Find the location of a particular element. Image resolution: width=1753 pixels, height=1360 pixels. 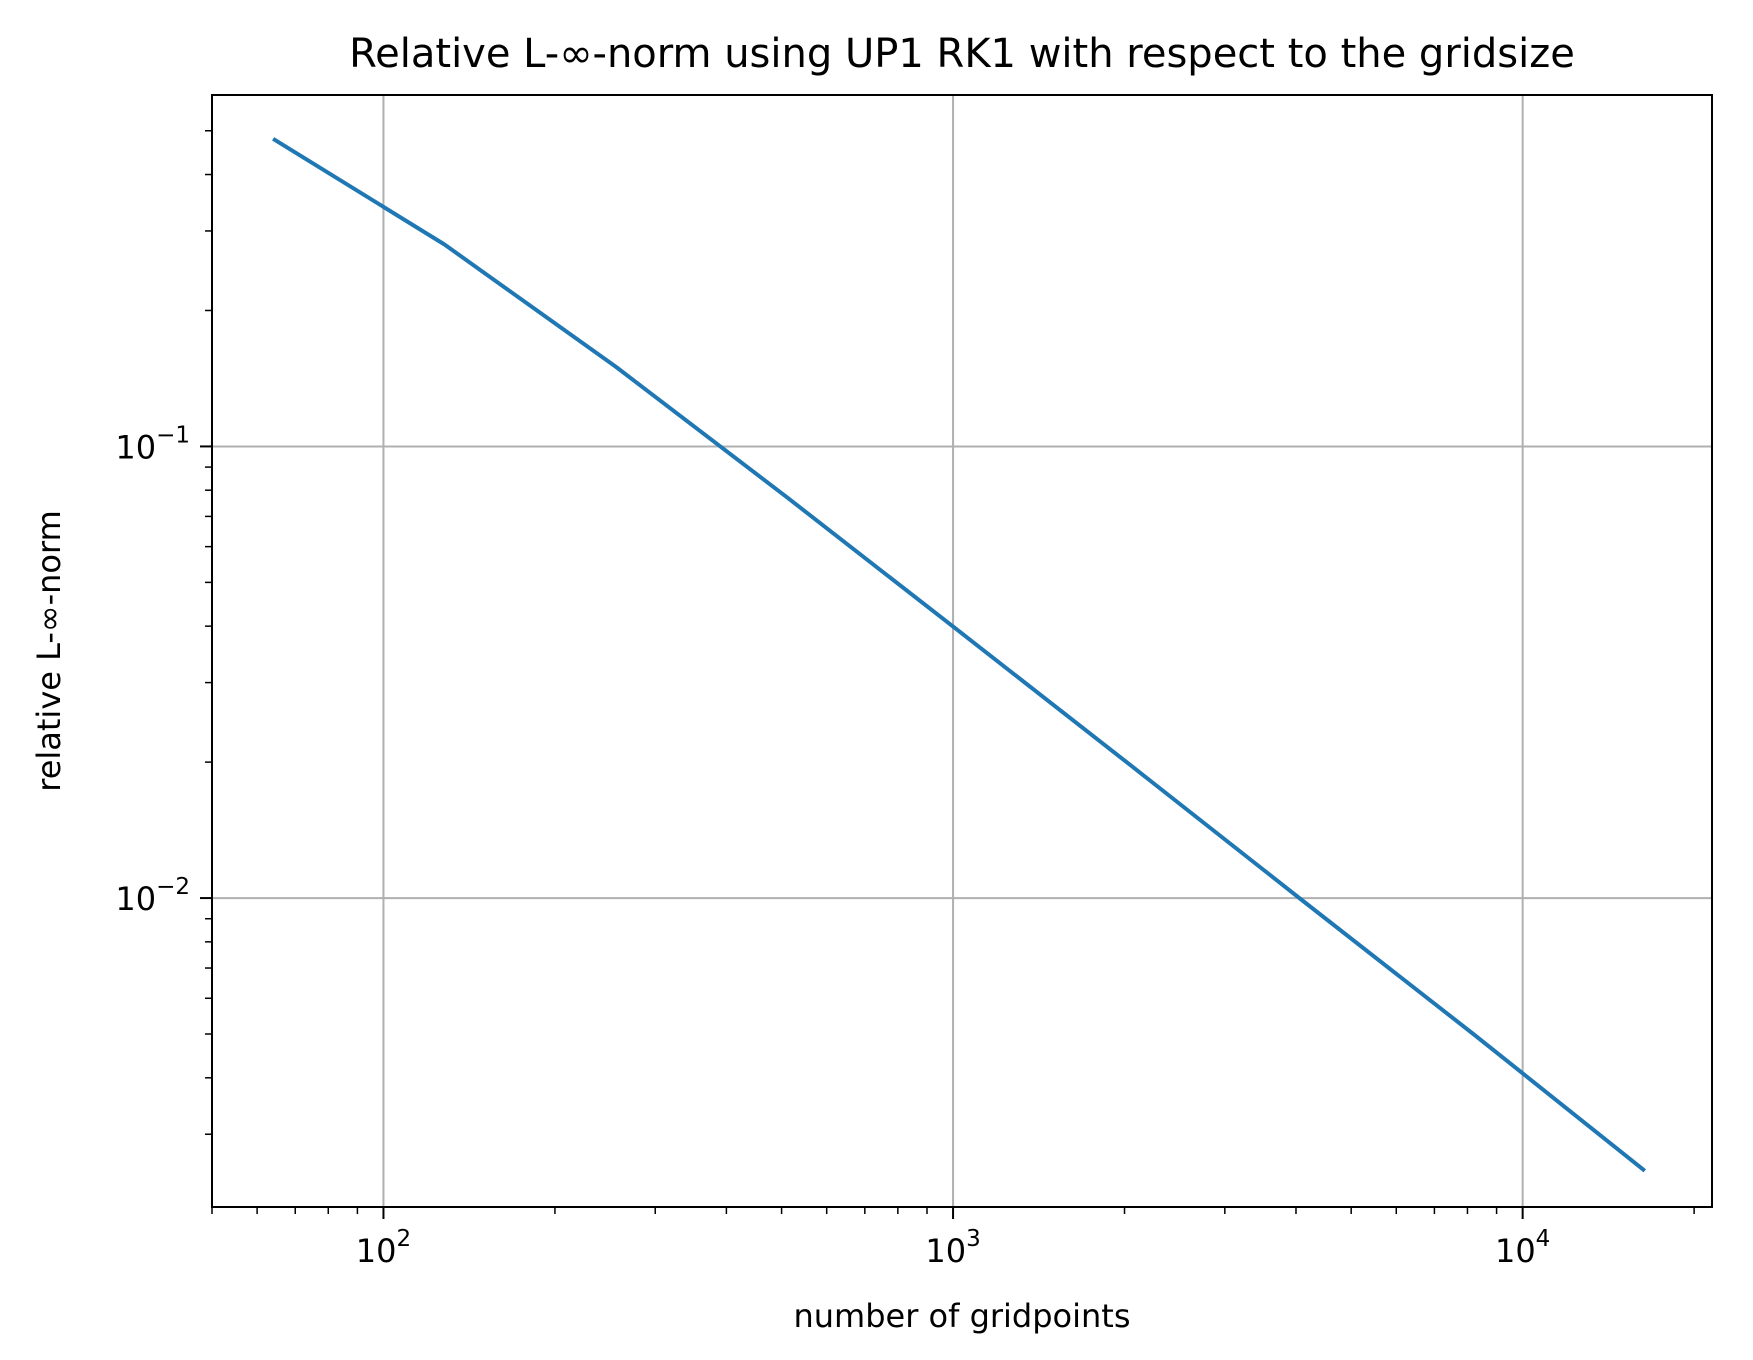

x-axis-label: number of gridpoints is located at coordinates (961, 1316).